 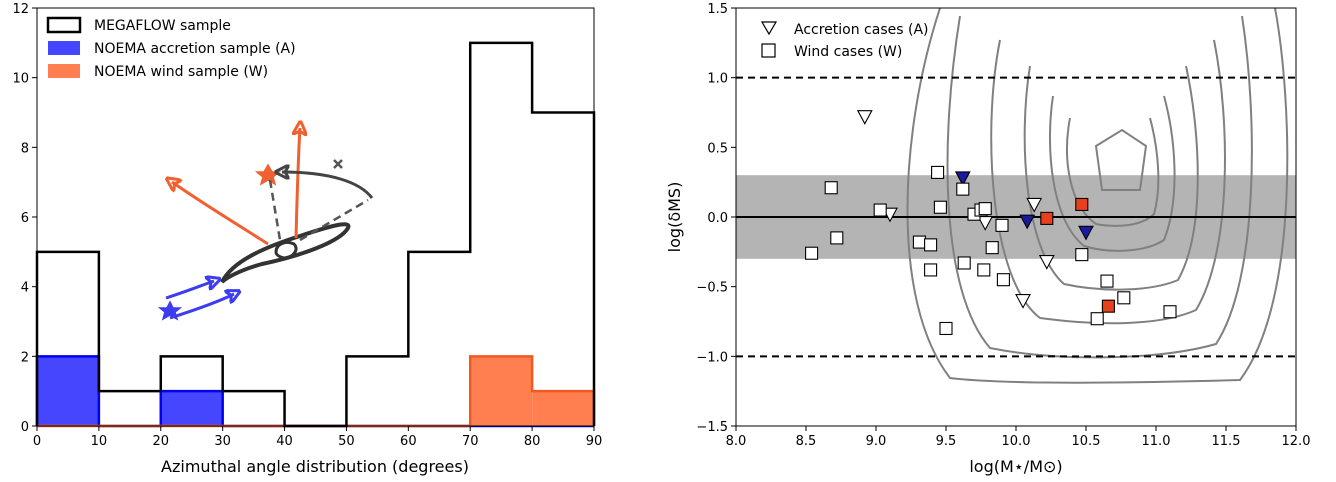 I want to click on galaxy-disk-sketch, so click(x=285, y=253).